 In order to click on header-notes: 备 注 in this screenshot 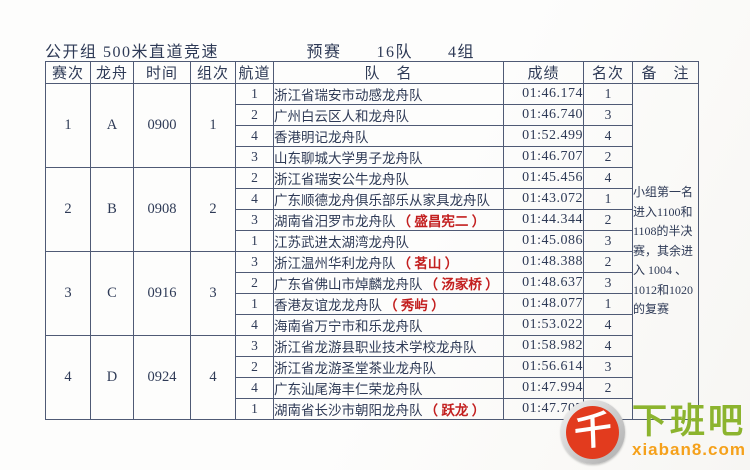, I will do `click(665, 72)`.